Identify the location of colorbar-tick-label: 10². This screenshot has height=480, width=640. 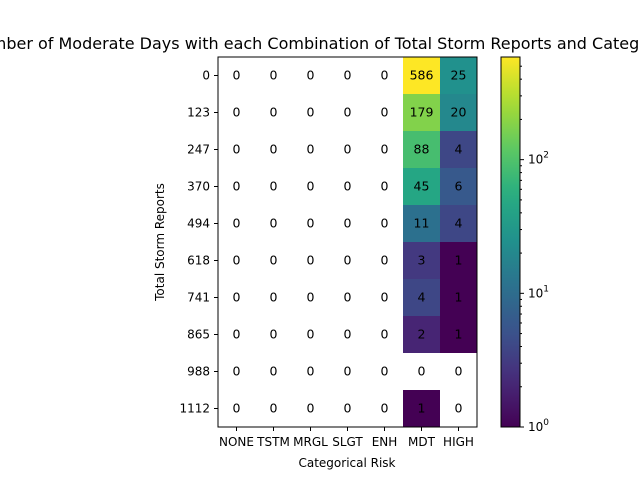
(538, 159).